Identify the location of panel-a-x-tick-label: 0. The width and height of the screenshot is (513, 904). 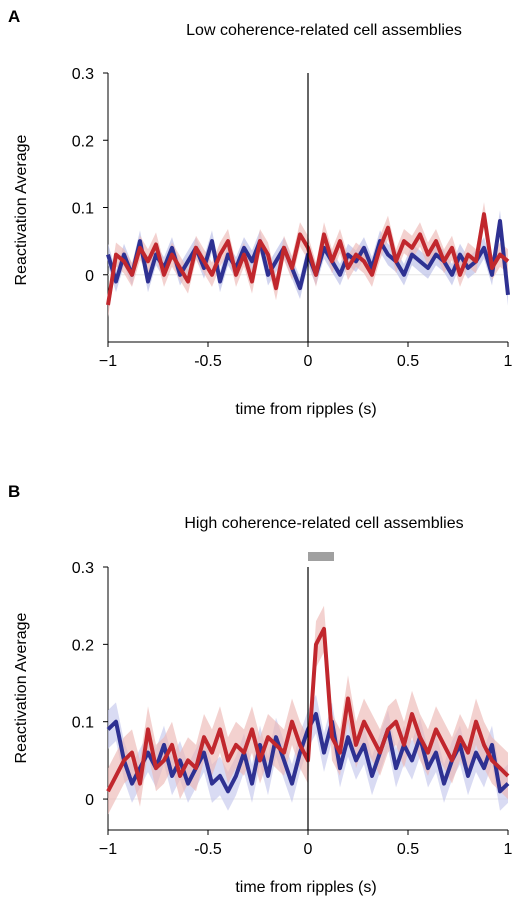
(308, 361).